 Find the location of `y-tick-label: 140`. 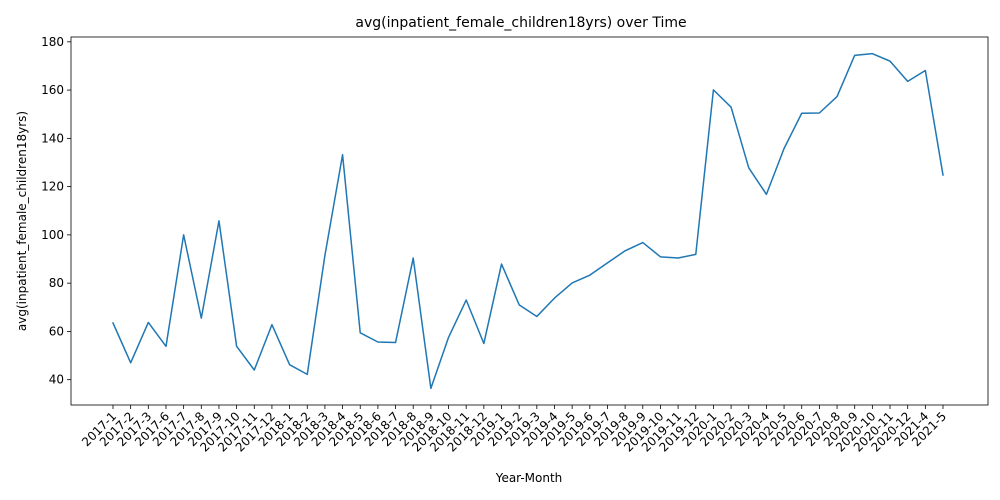

y-tick-label: 140 is located at coordinates (52, 138).